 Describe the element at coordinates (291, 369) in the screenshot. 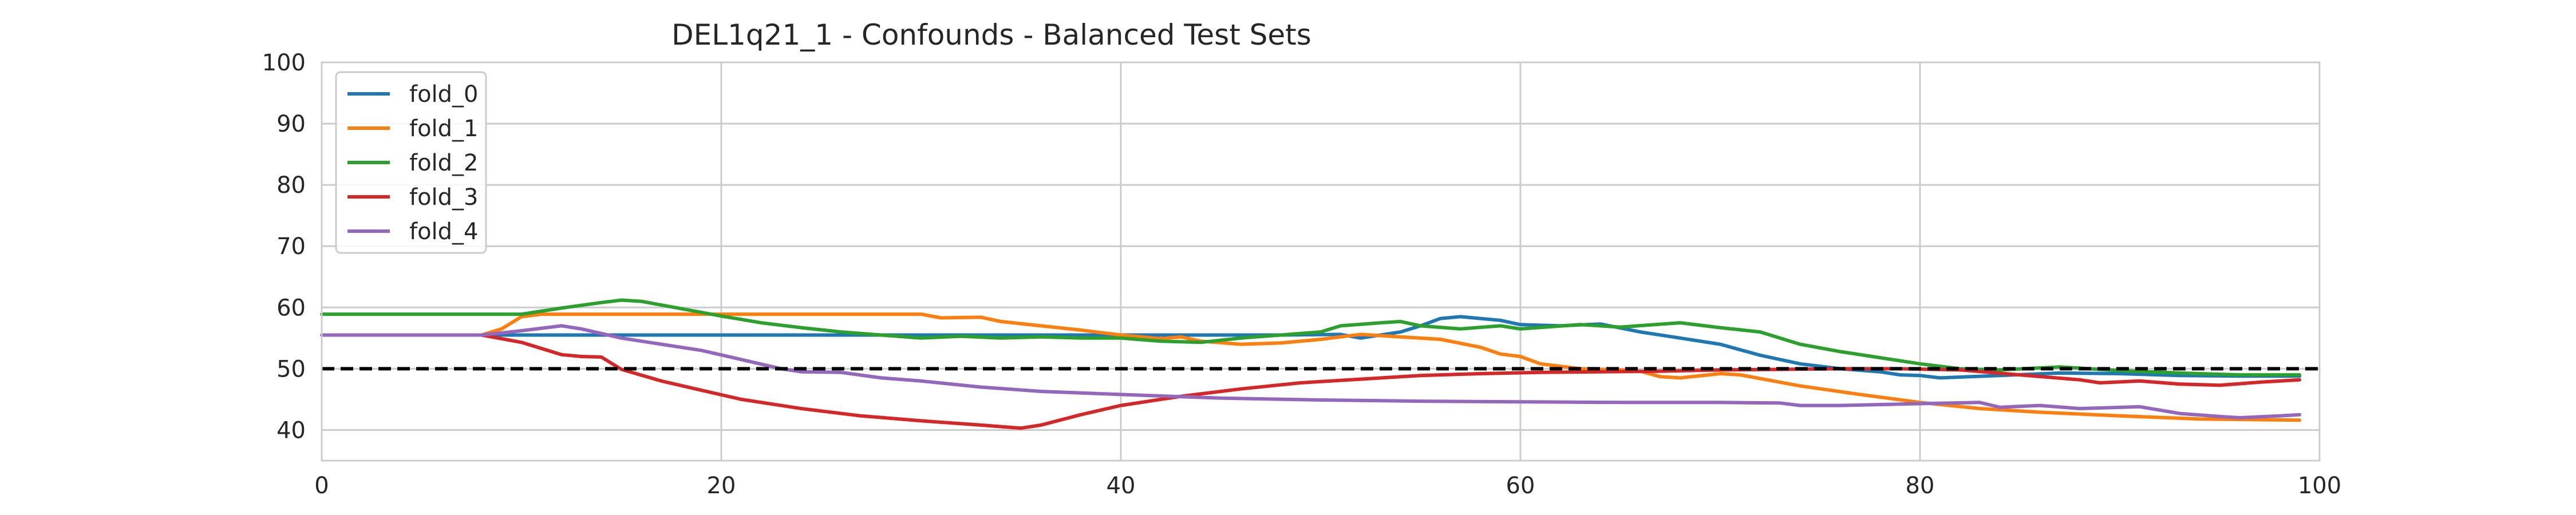

I see `y-tick-label: 50` at that location.